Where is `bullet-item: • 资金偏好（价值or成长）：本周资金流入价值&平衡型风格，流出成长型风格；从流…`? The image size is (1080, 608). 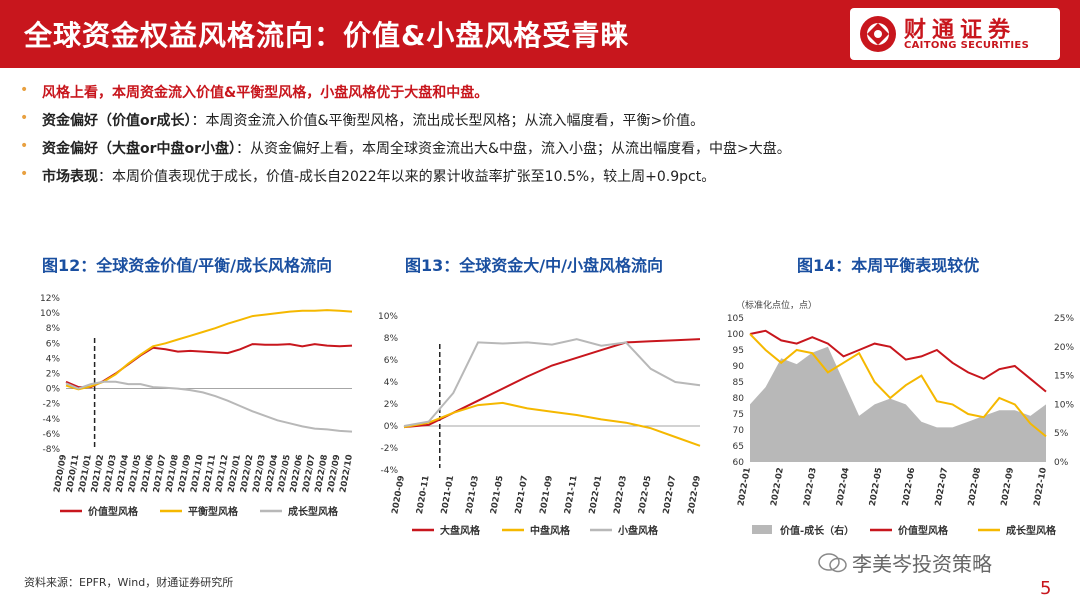
bullet-item: • 资金偏好（价值or成长）：本周资金流入价值&平衡型风格，流出成长型风格；从流… is located at coordinates (540, 124).